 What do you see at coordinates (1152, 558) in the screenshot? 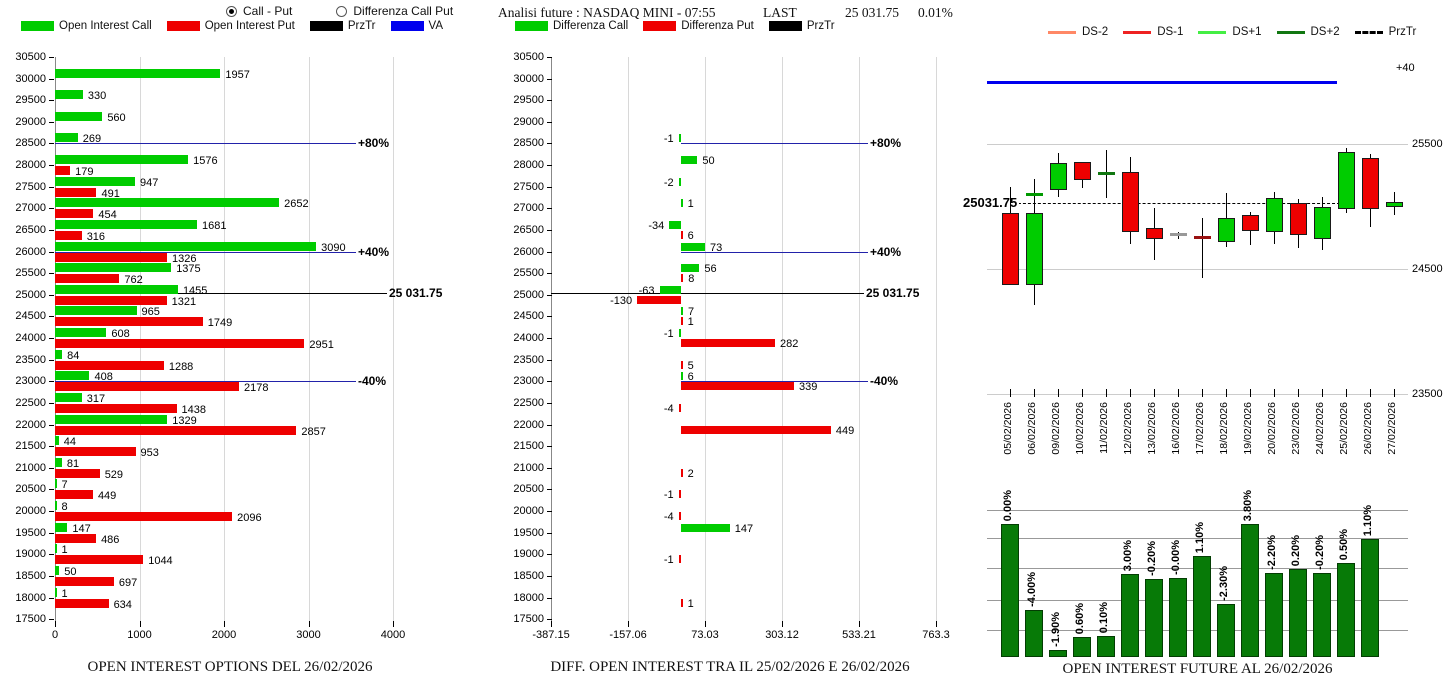
I see `oi-pct-label: -0.20%` at bounding box center [1152, 558].